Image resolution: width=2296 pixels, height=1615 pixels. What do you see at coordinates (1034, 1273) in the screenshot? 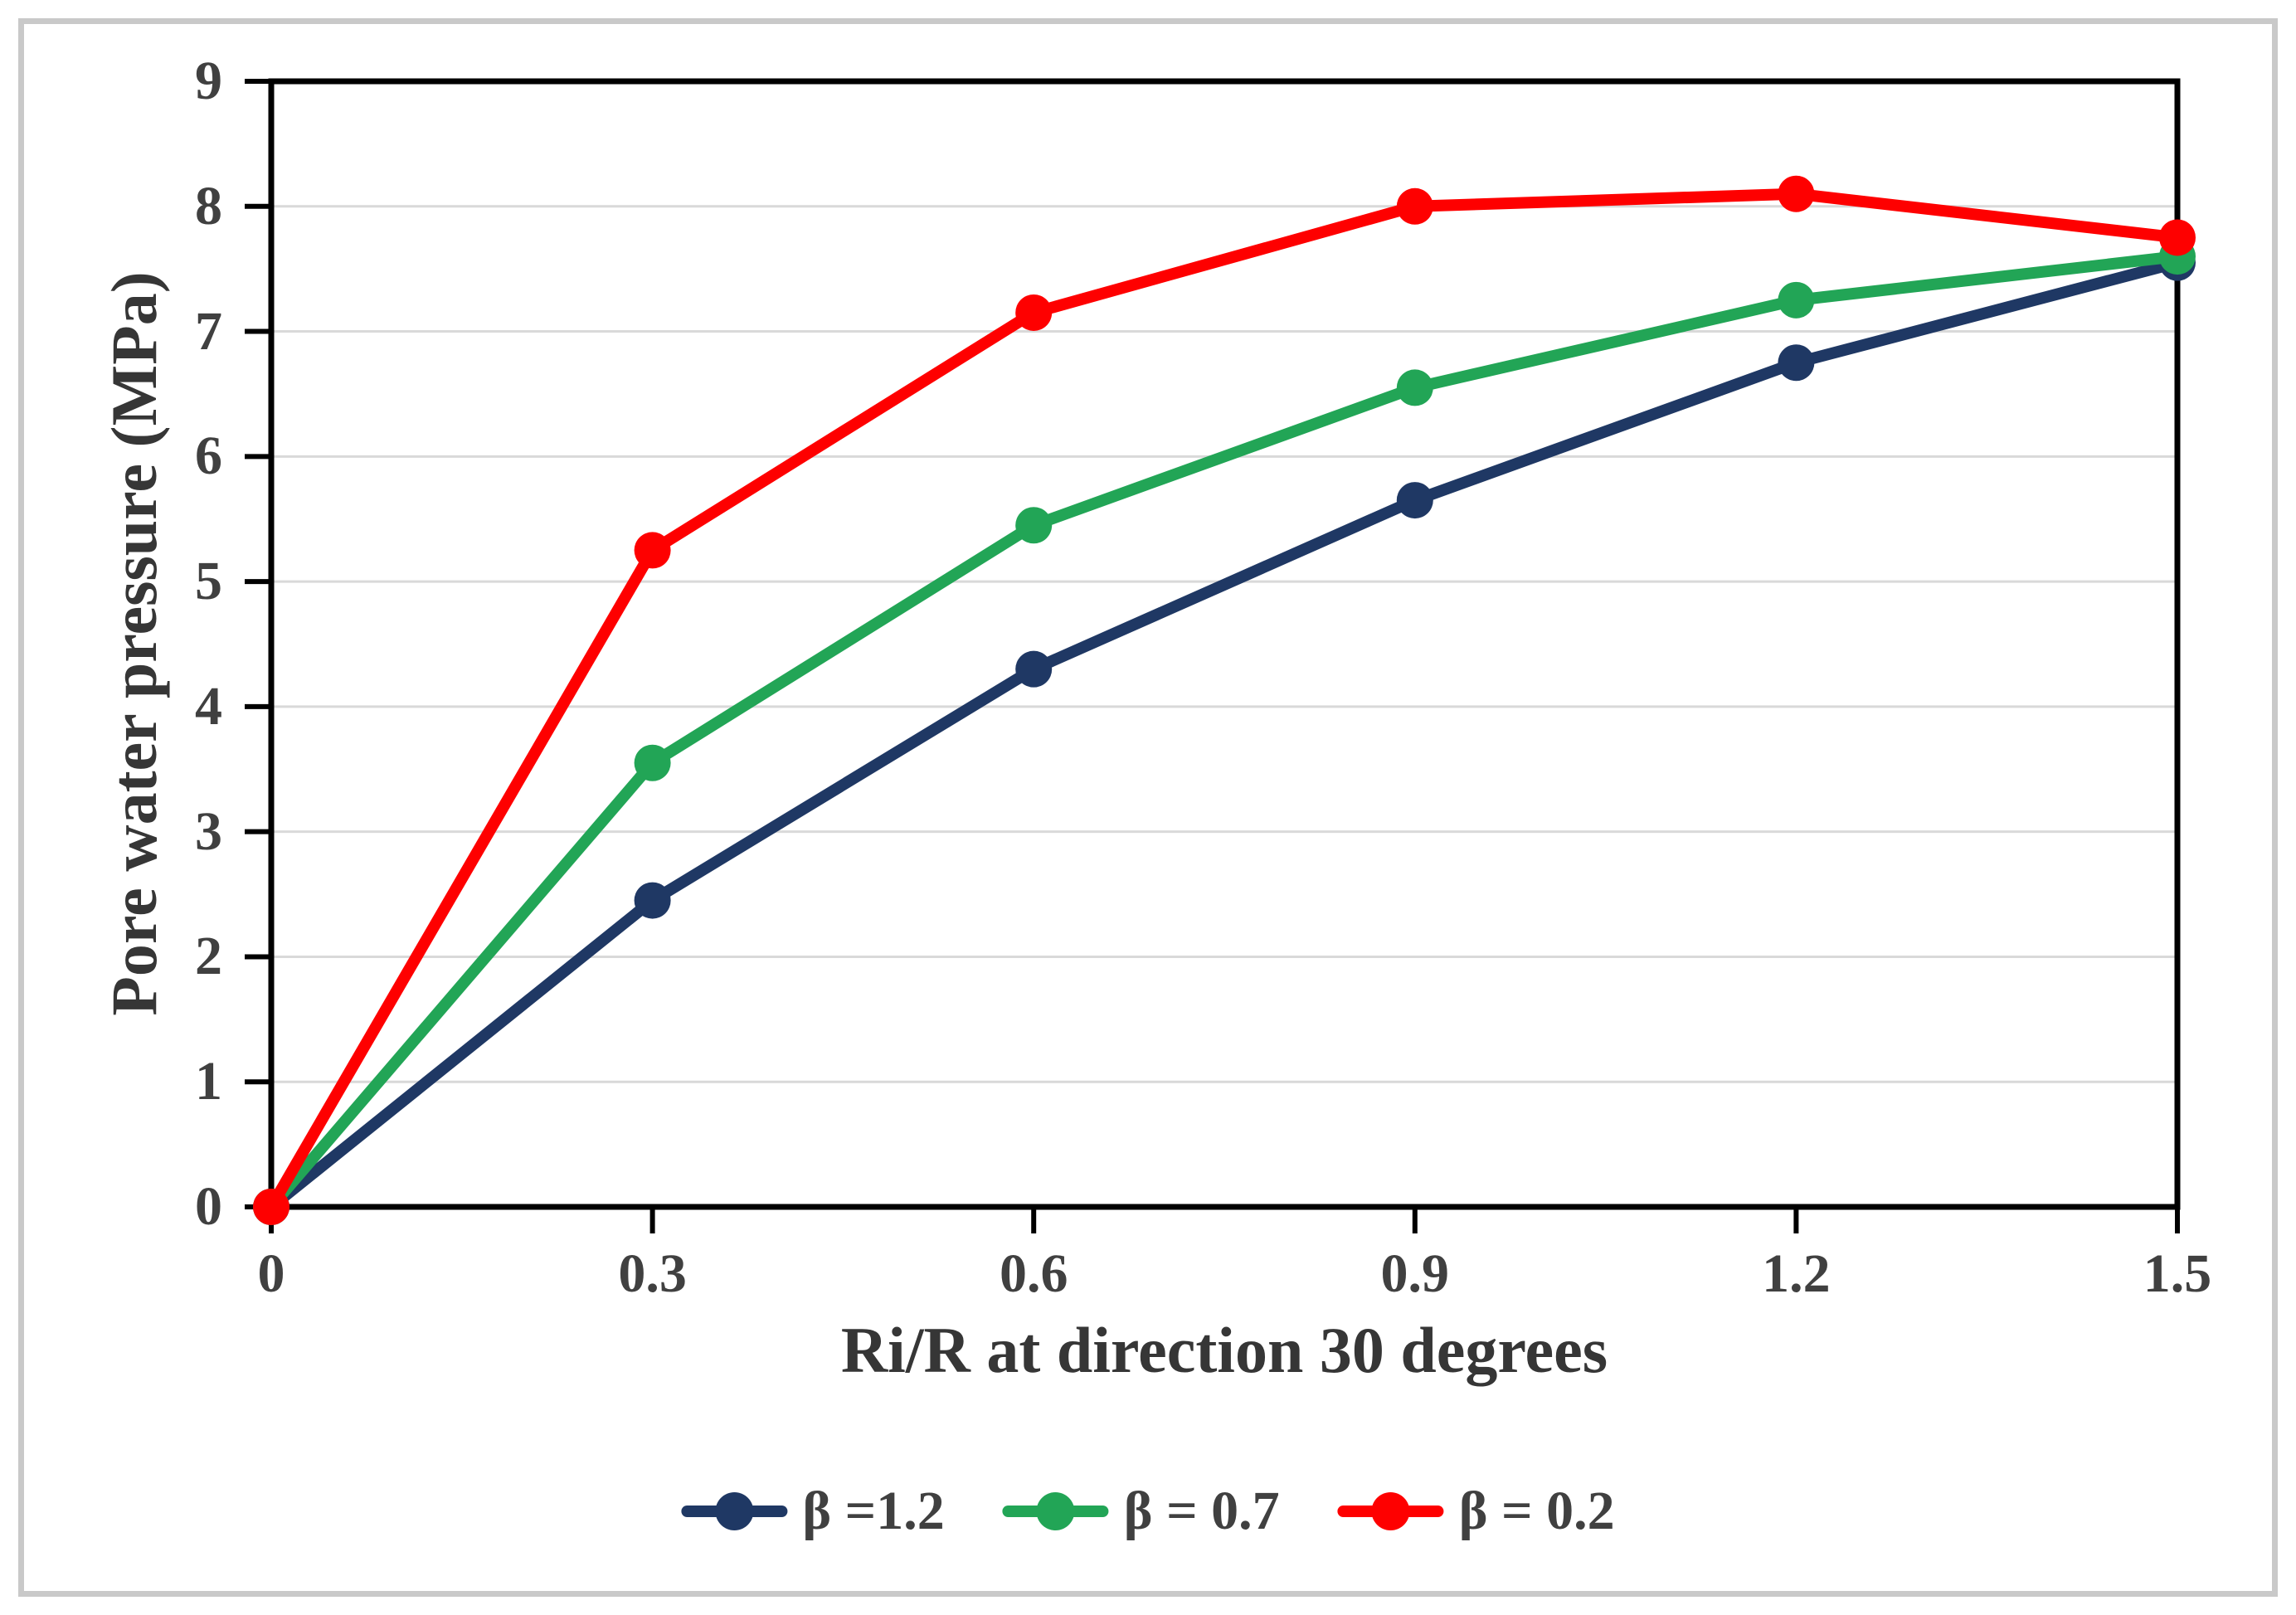
I see `x-tick-label: 0.6` at bounding box center [1034, 1273].